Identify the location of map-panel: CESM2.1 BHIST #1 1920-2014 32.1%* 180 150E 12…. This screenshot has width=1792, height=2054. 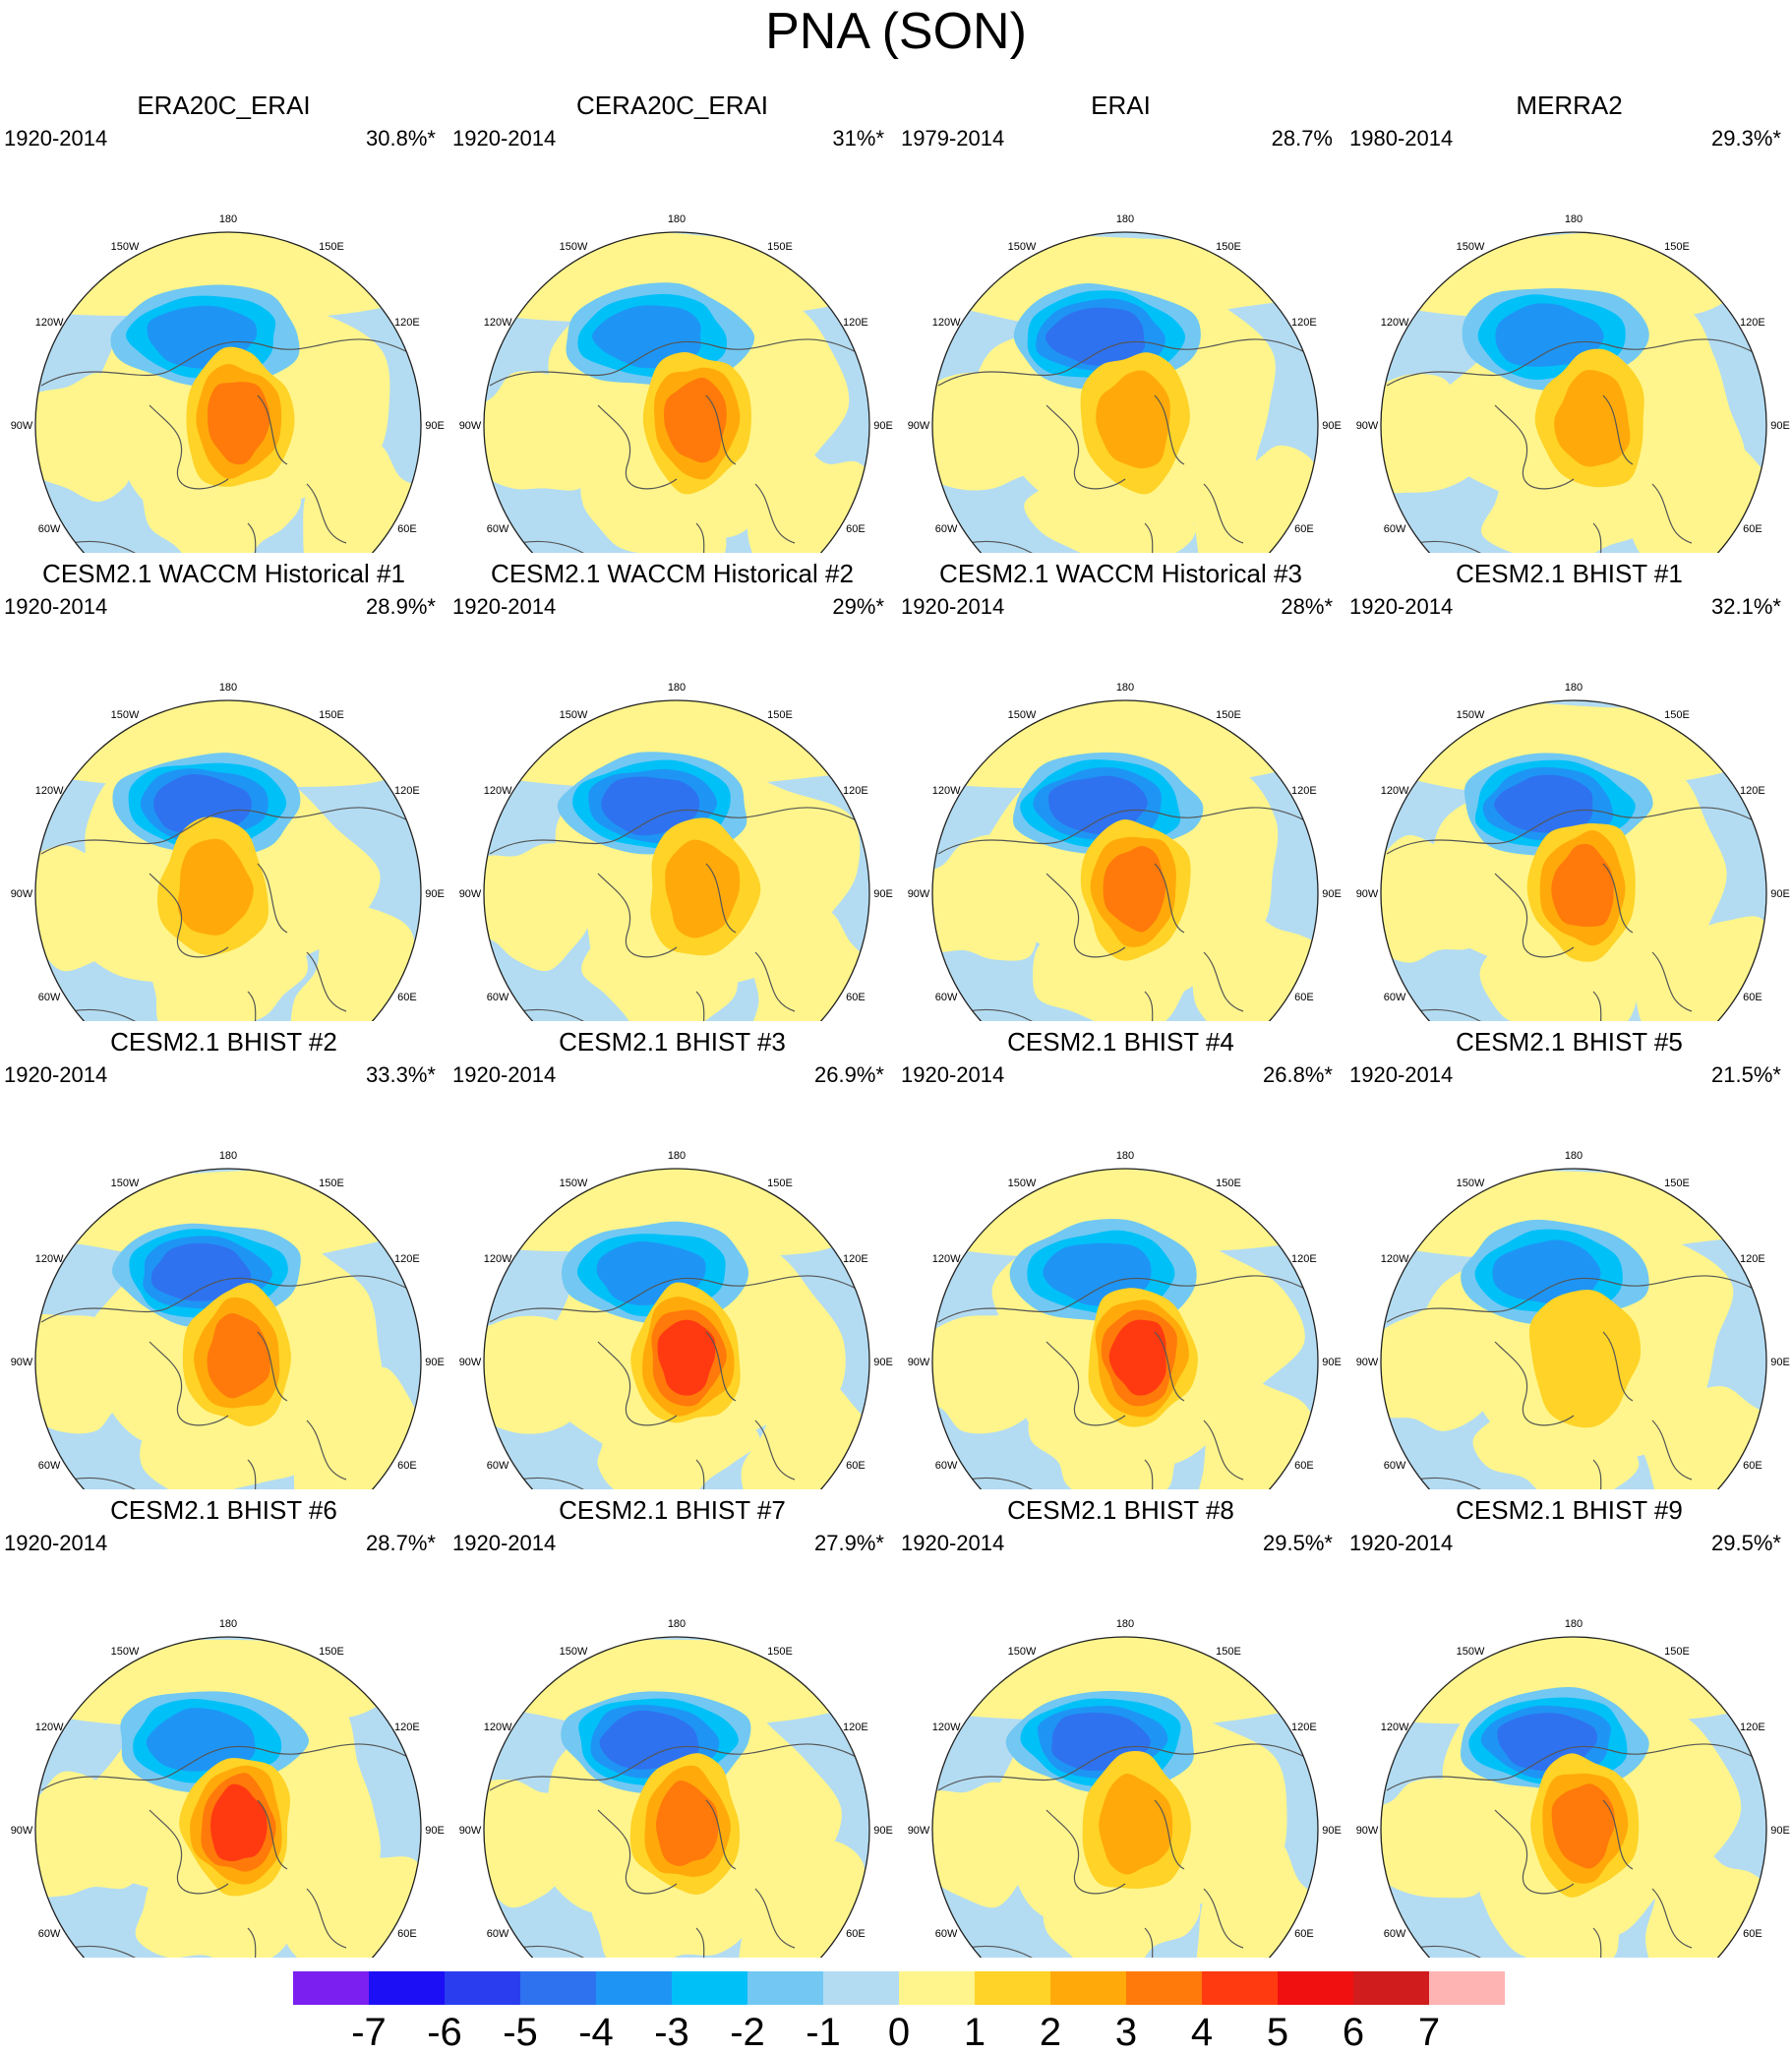
(1568, 790).